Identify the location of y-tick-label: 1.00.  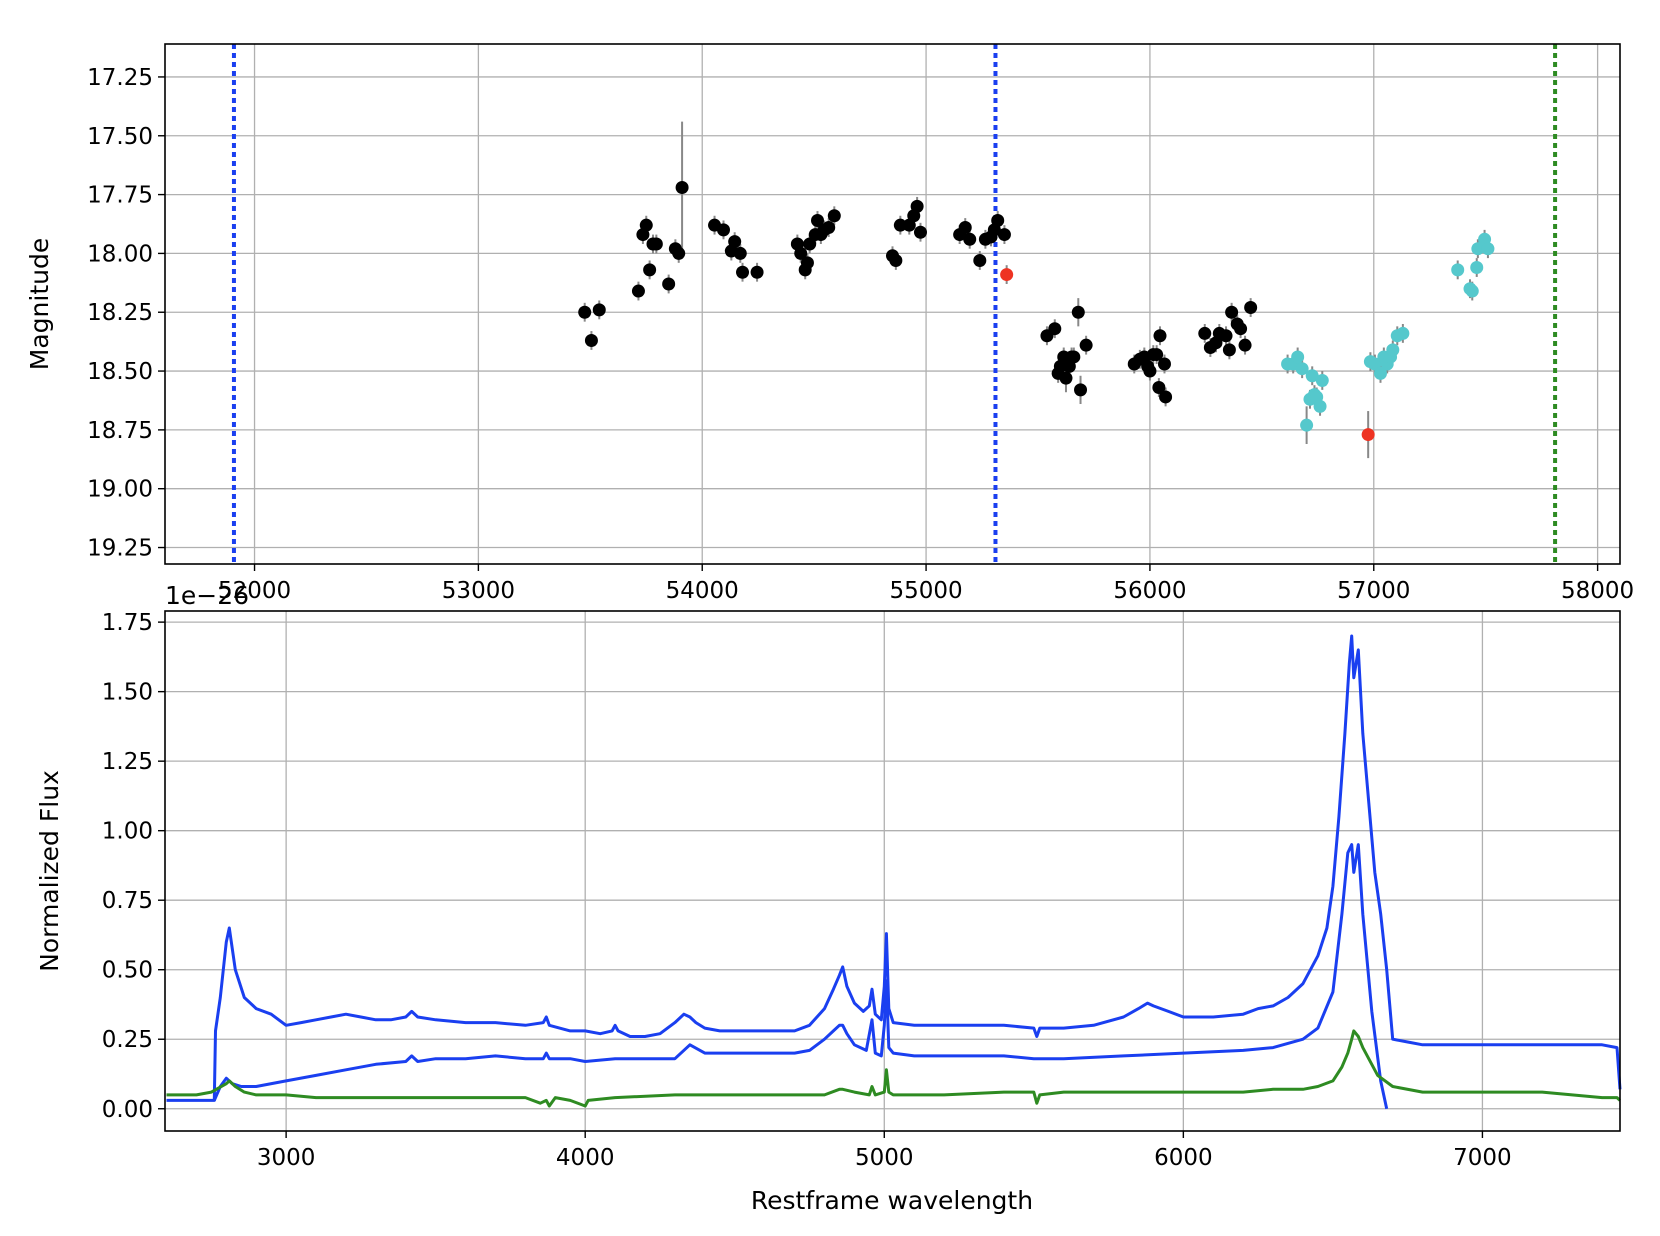
(127, 832).